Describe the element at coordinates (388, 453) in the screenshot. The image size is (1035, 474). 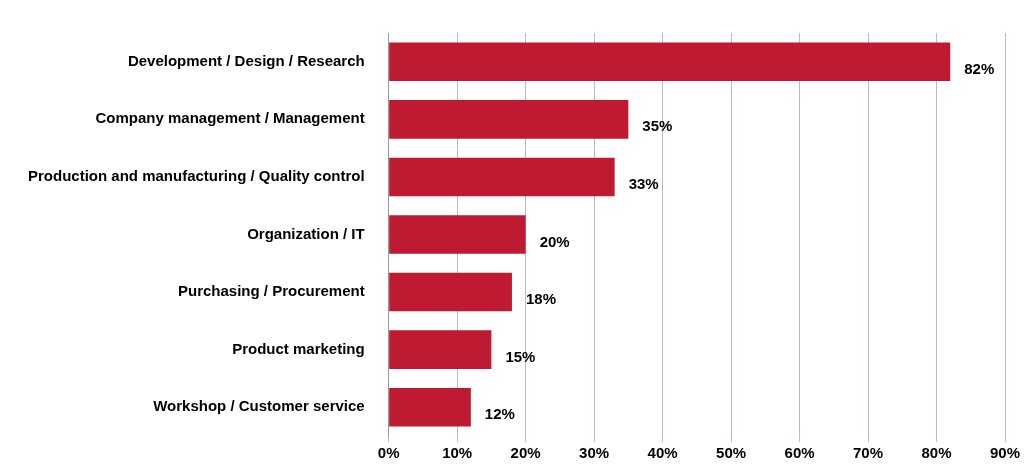
I see `x-tick-label: 0%` at that location.